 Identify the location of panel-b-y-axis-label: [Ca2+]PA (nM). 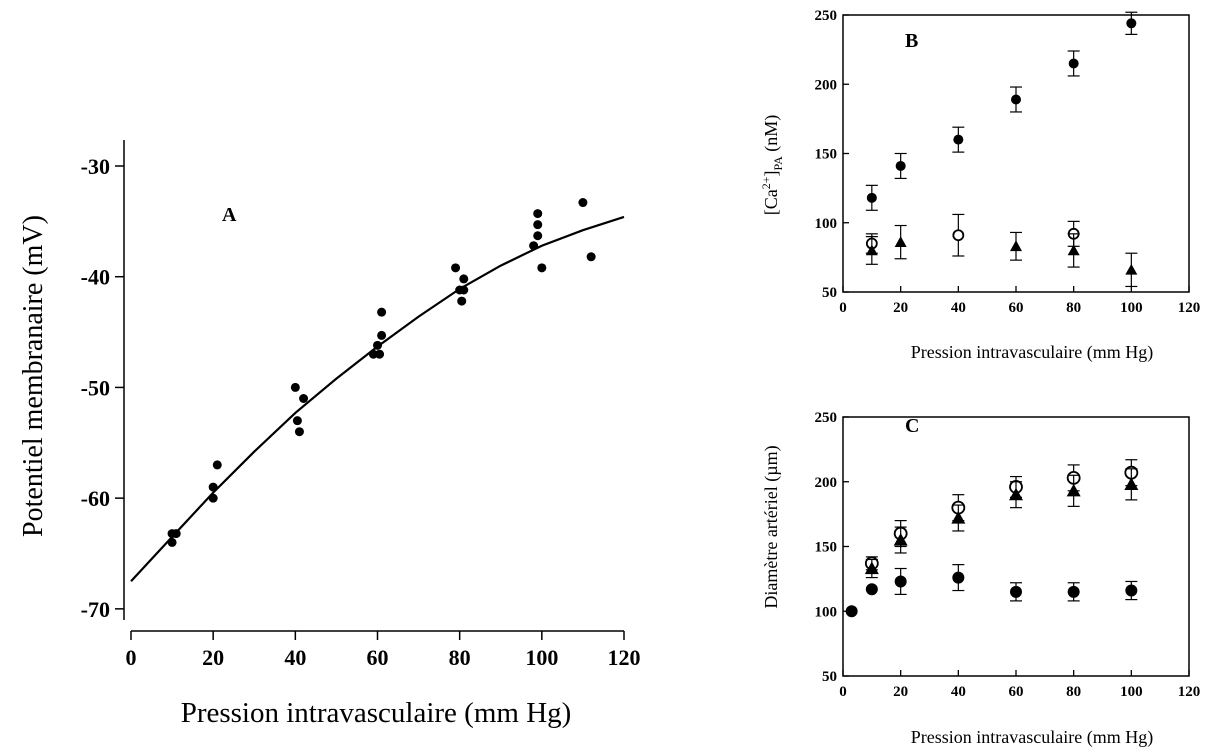
(772, 165).